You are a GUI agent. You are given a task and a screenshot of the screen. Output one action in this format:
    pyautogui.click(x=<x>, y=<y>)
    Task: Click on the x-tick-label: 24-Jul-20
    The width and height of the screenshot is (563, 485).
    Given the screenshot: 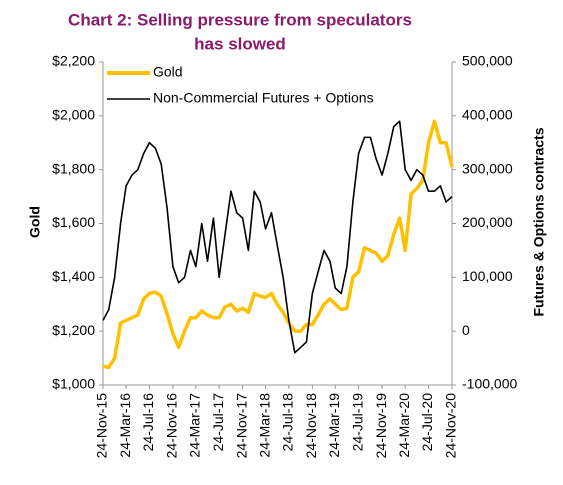 What is the action you would take?
    pyautogui.click(x=427, y=422)
    